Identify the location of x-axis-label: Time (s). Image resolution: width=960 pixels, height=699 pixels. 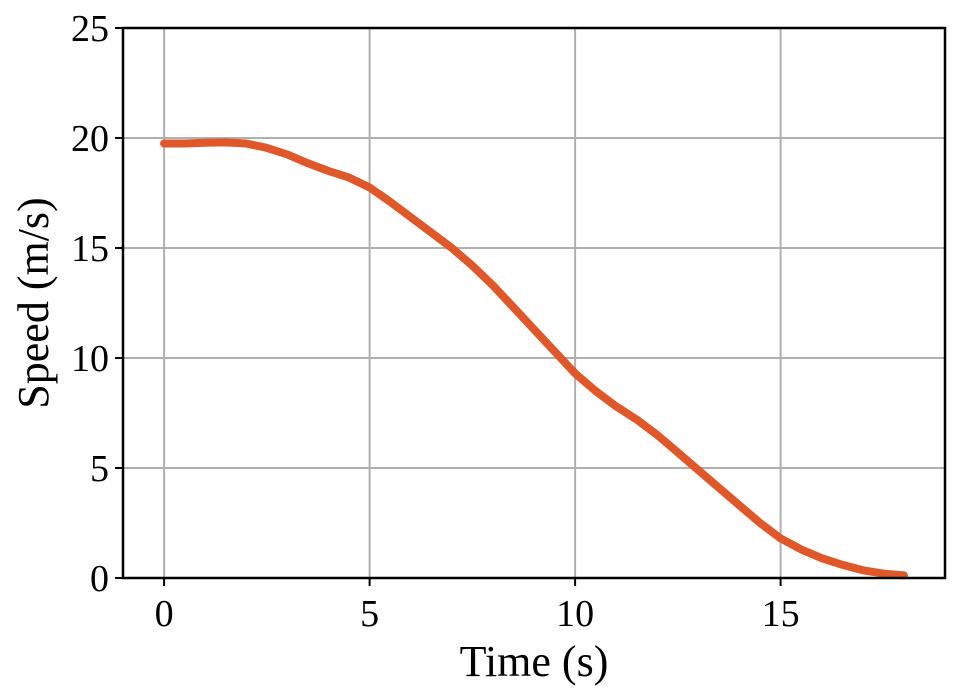
(534, 661).